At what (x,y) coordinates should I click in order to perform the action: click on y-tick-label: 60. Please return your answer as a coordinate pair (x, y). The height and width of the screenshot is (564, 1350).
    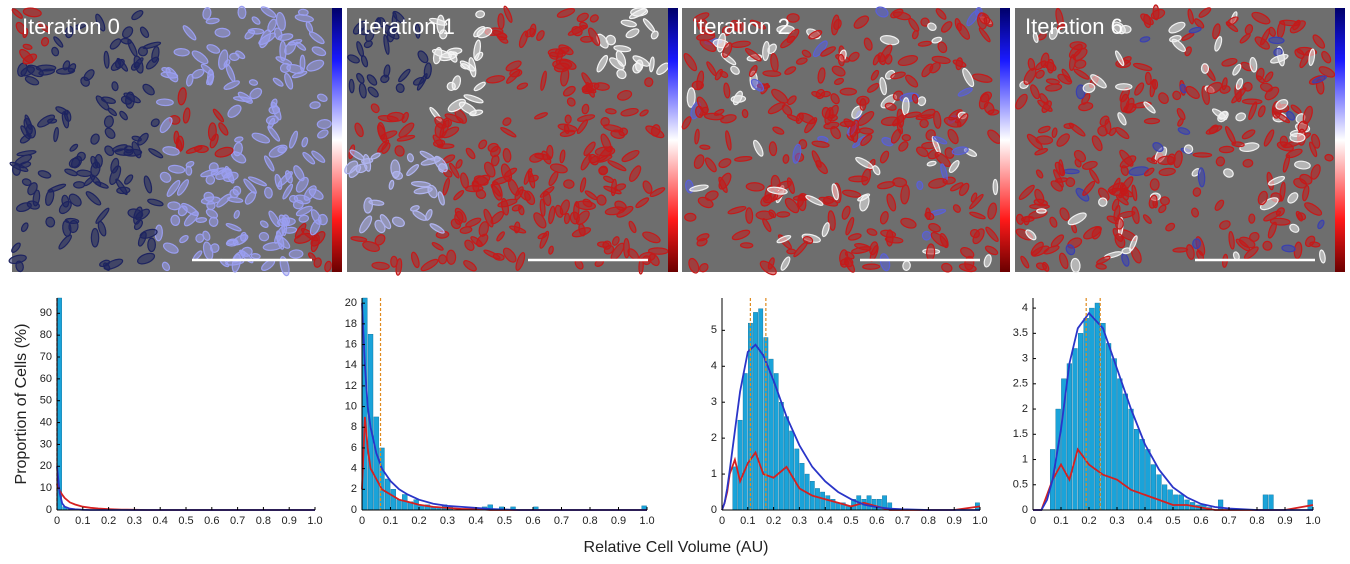
    Looking at the image, I should click on (46, 379).